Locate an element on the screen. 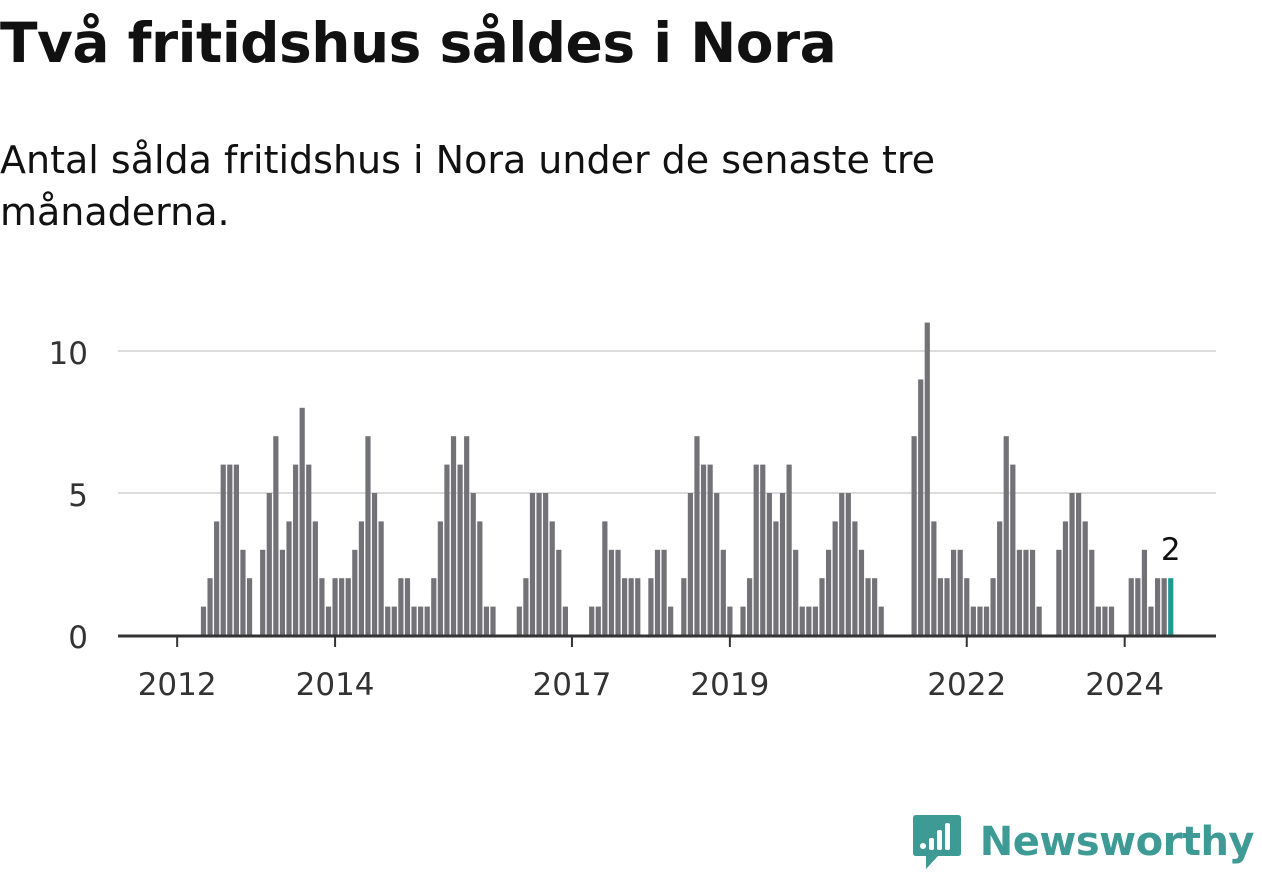  brand-logo: Newsworthy is located at coordinates (1083, 842).